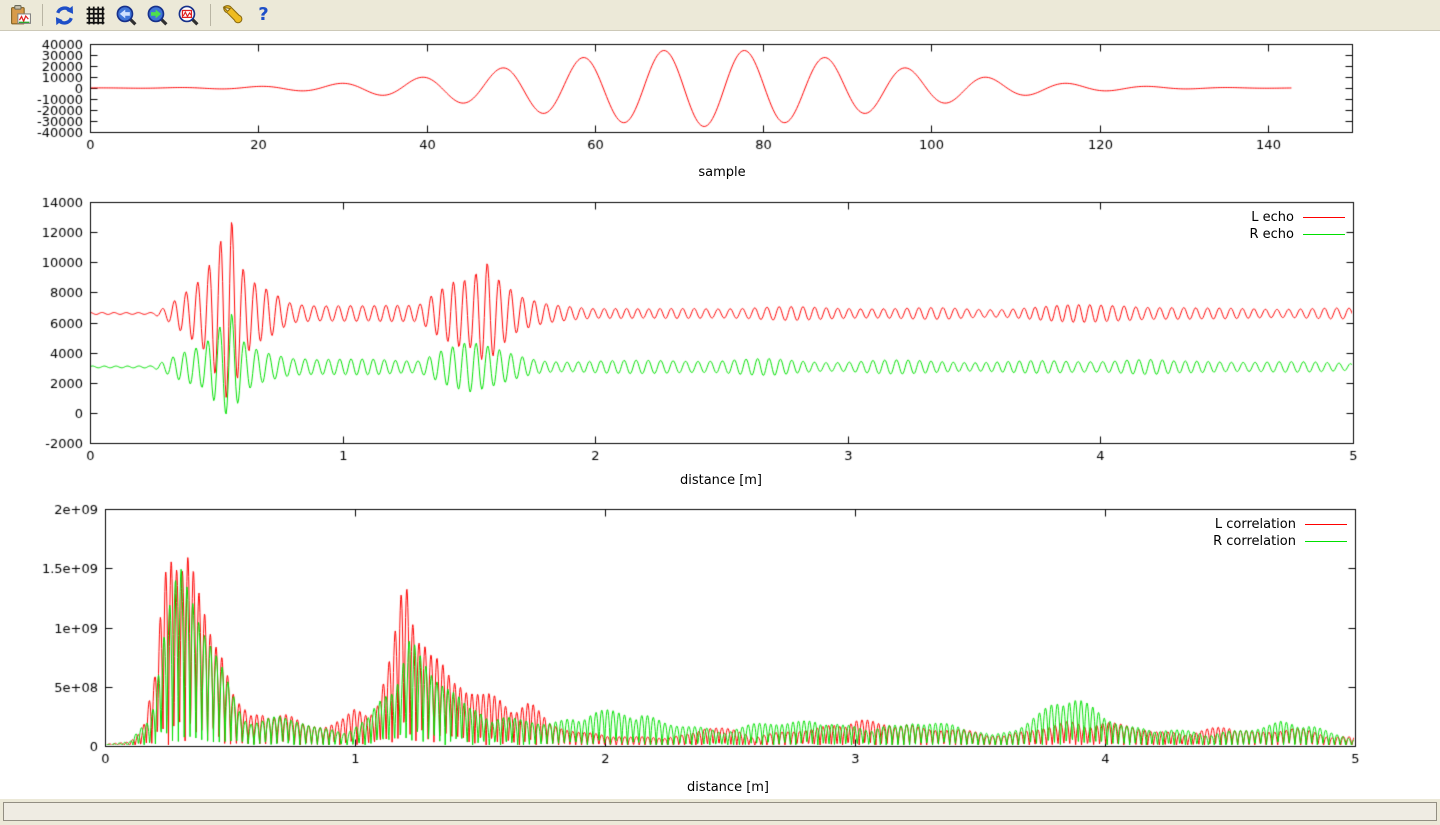 The image size is (1440, 825). Describe the element at coordinates (728, 787) in the screenshot. I see `plot3-xlabel: distance [m]` at that location.